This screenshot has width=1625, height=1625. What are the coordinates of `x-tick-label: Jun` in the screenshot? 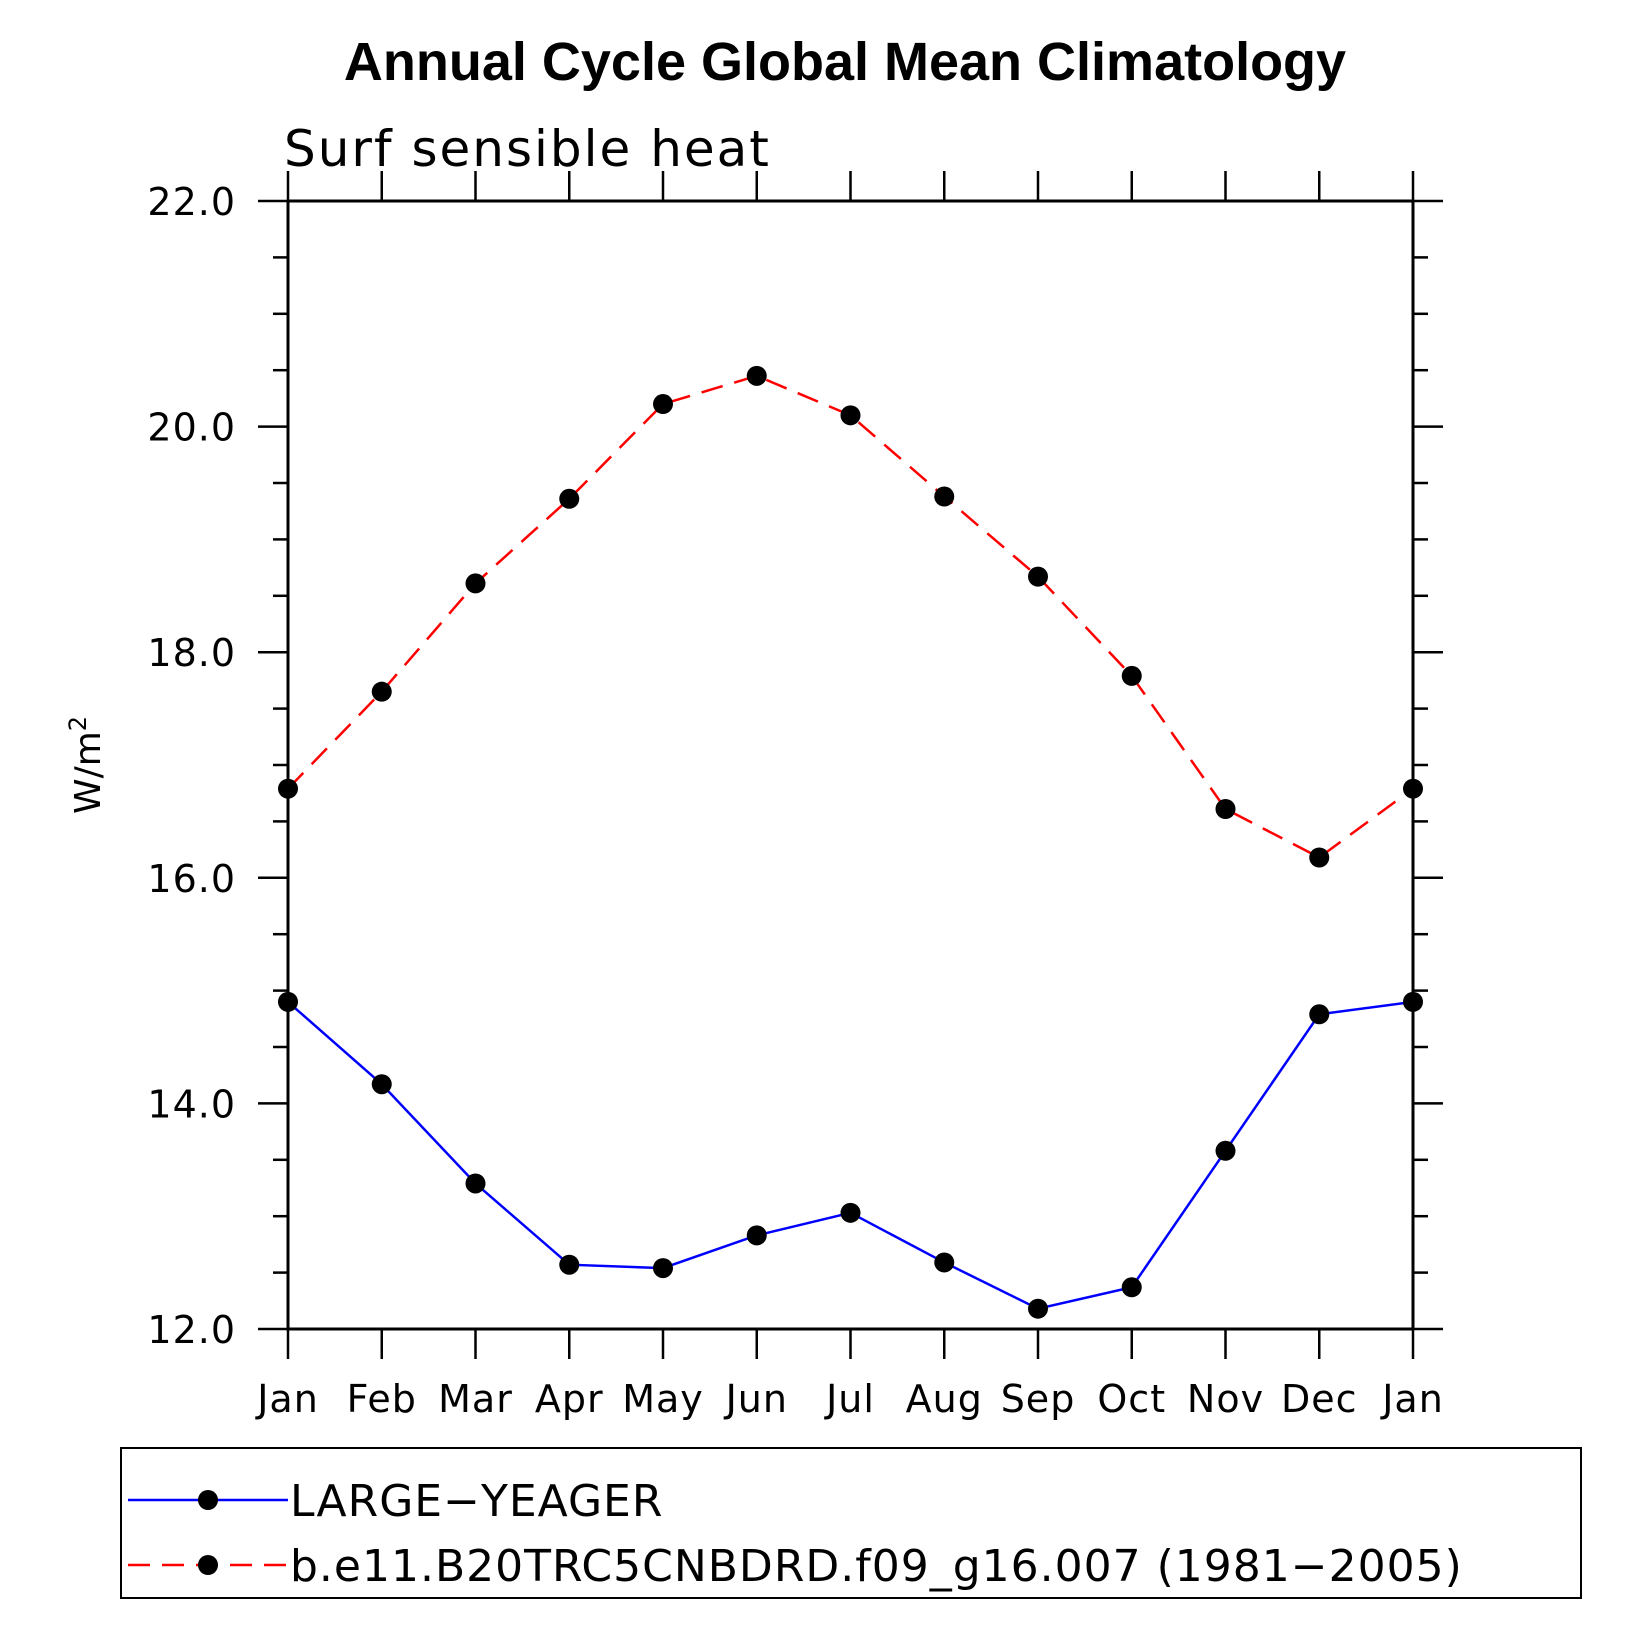 It's located at (756, 1399).